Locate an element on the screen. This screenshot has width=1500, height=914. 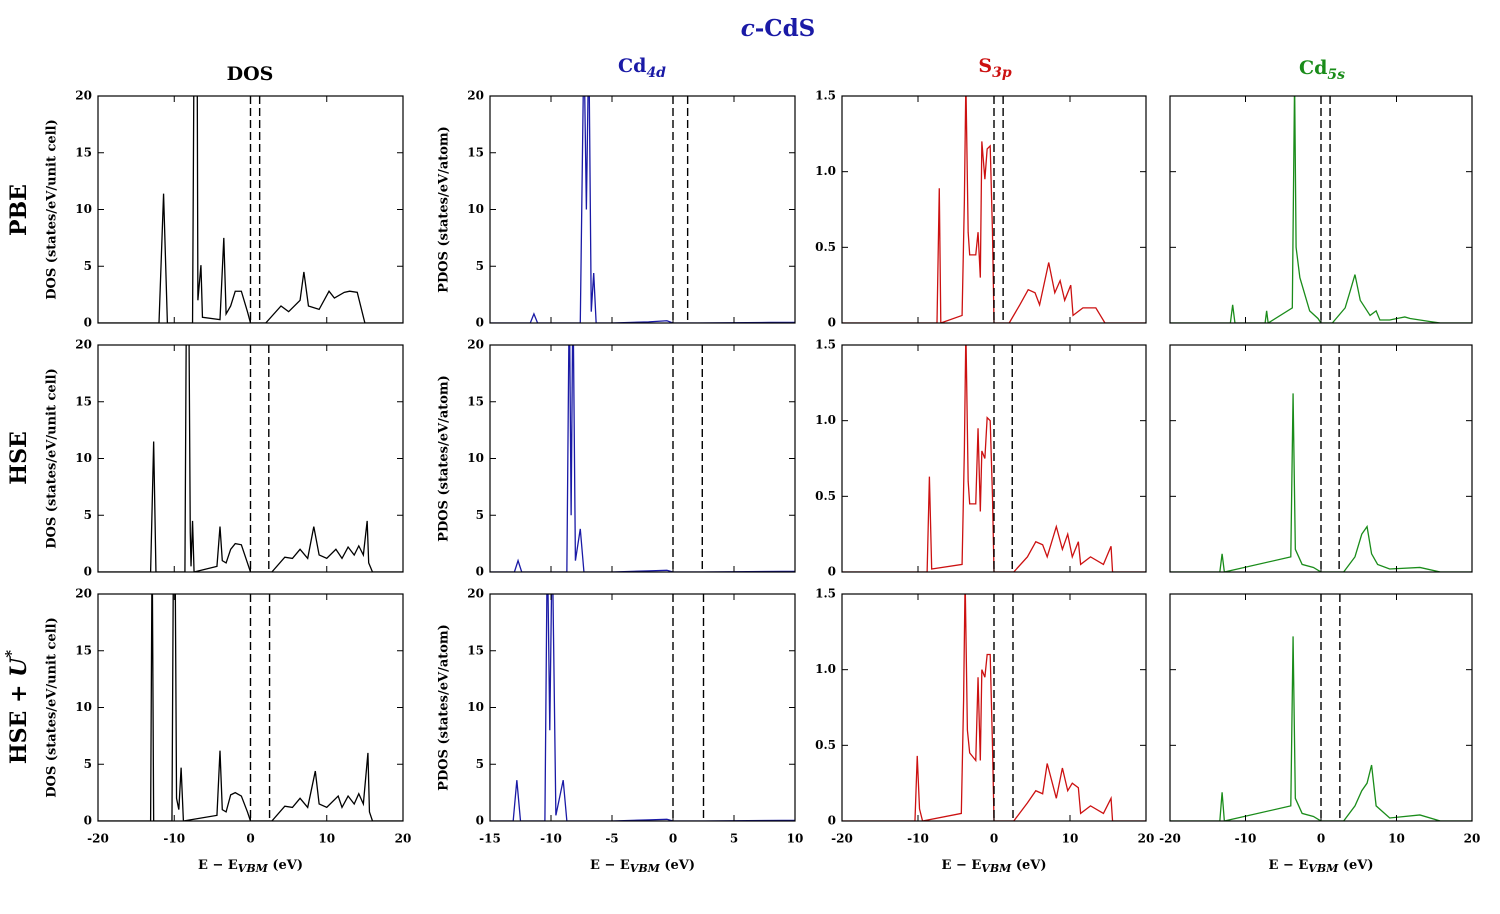
column-title-main: DOS is located at coordinates (250, 74).